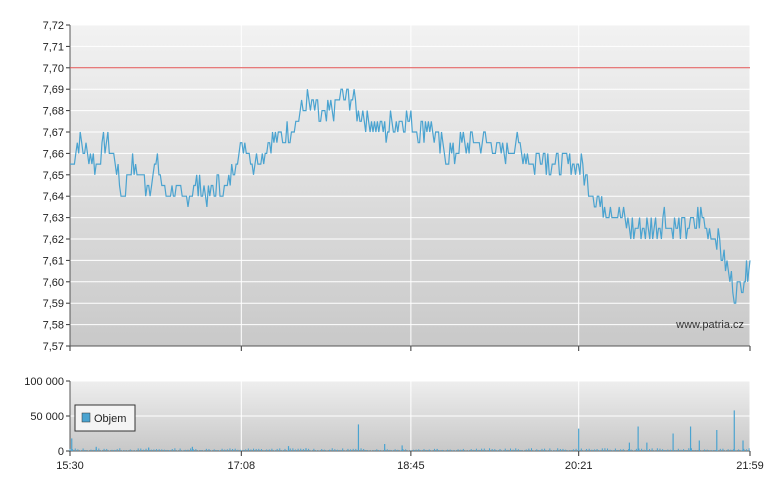  Describe the element at coordinates (70, 466) in the screenshot. I see `x-tick-label: 15:30` at that location.